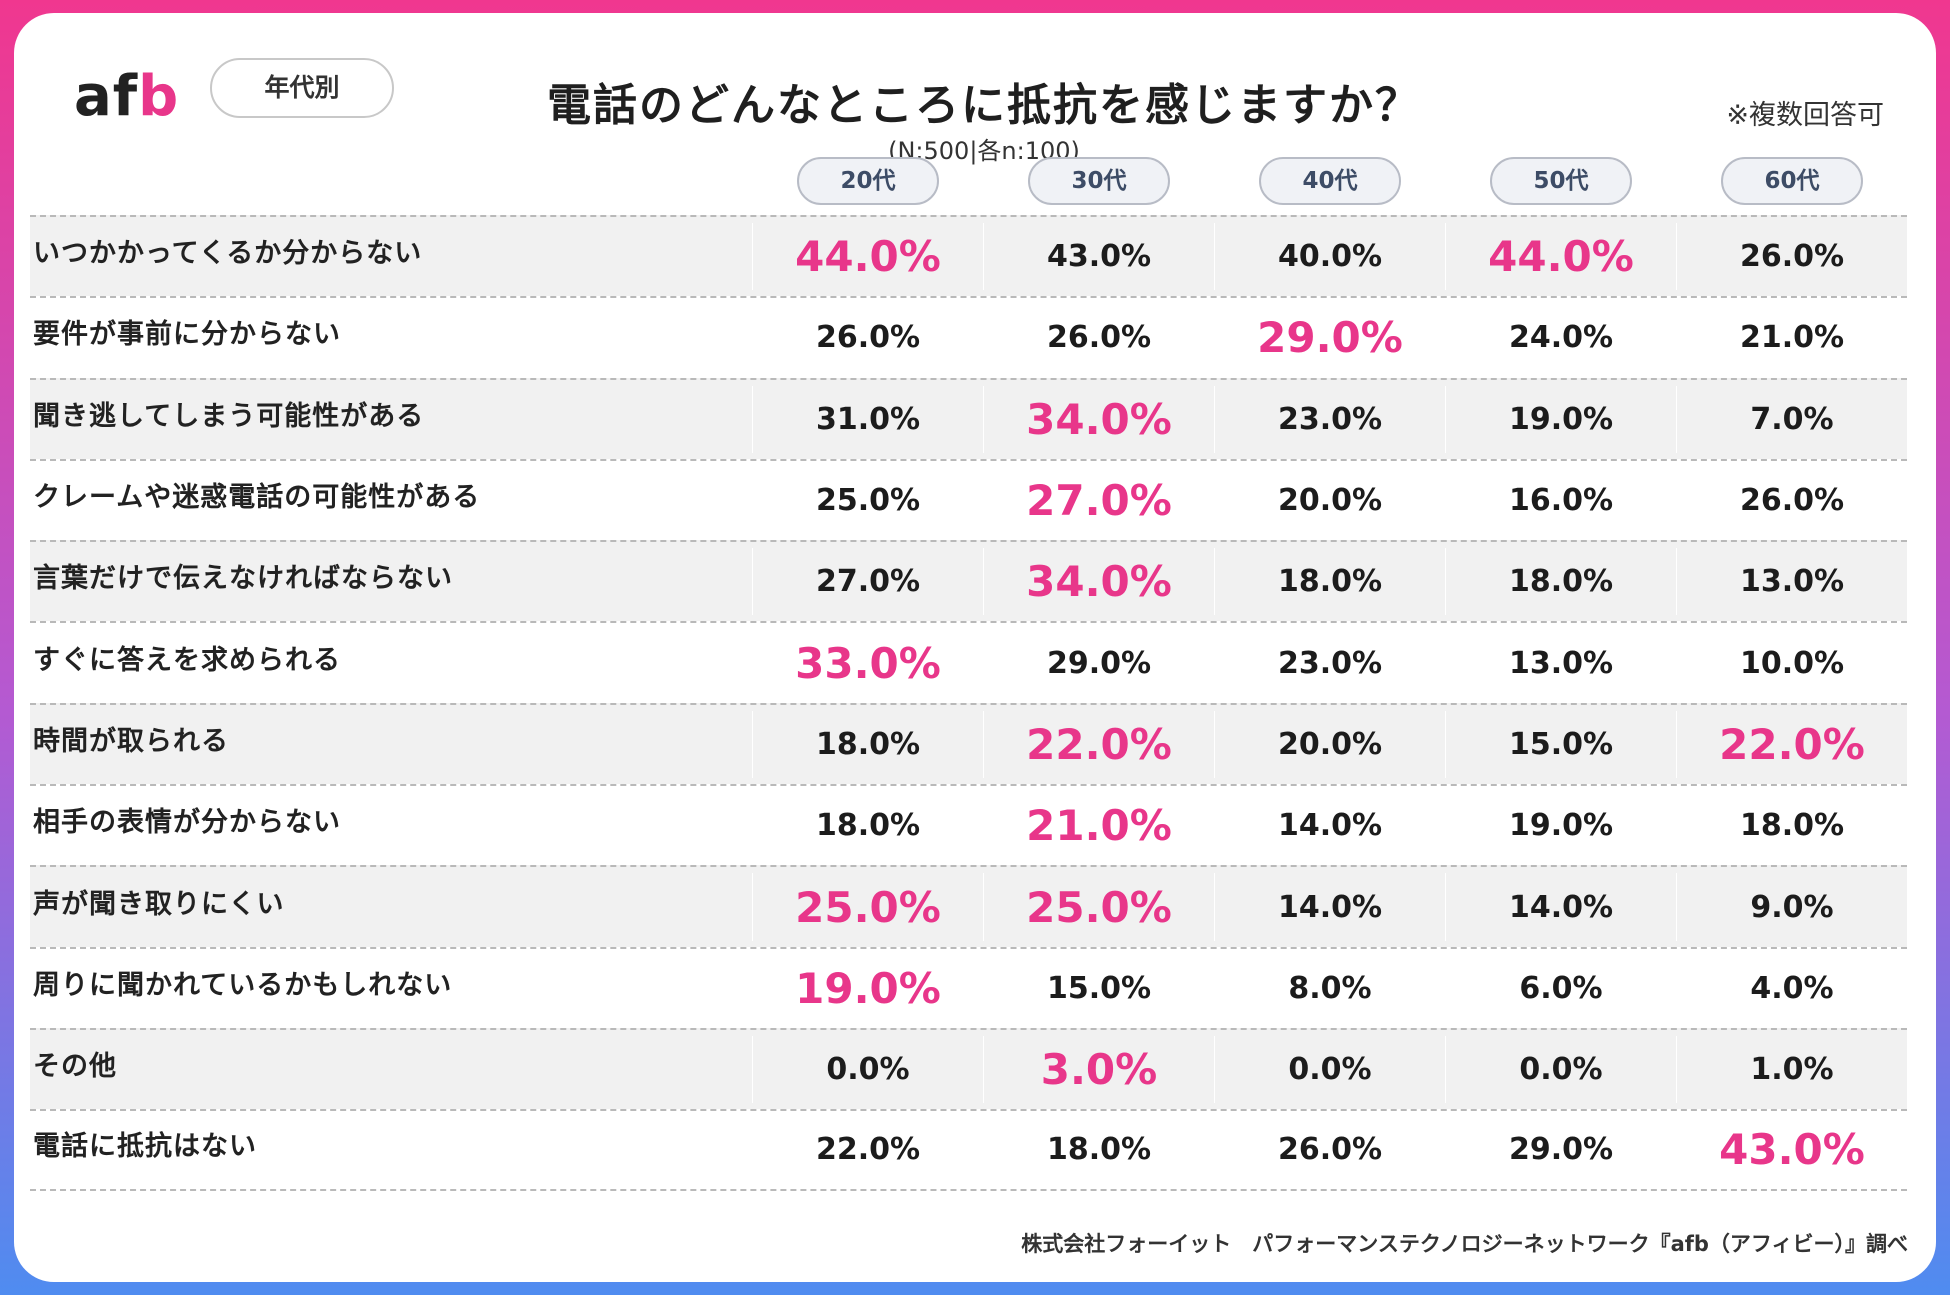 This screenshot has height=1295, width=1950. Describe the element at coordinates (1792, 907) in the screenshot. I see `value-cell: 9.0%` at that location.